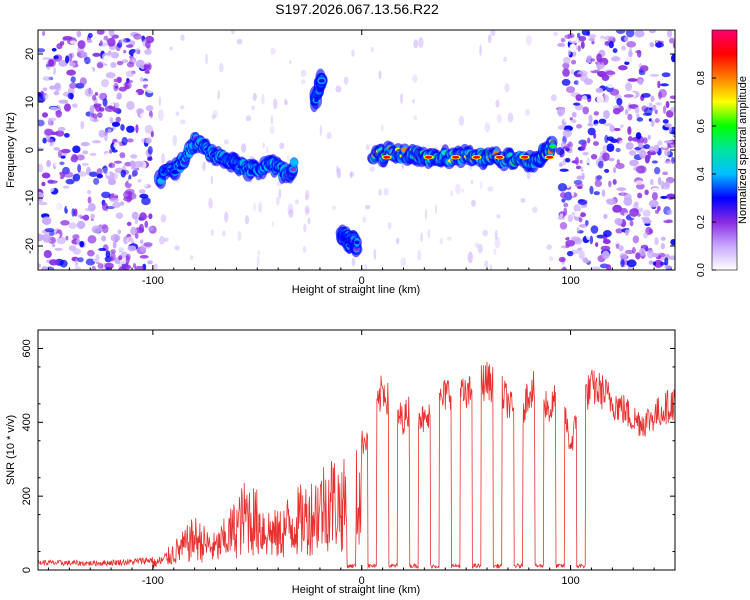  What do you see at coordinates (362, 281) in the screenshot?
I see `spec-xtick-label: 0` at bounding box center [362, 281].